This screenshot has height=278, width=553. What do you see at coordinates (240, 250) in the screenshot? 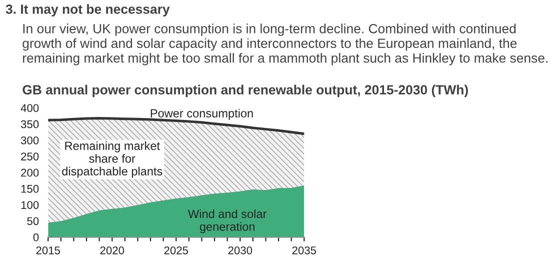
I see `x-tick-label: 2030` at bounding box center [240, 250].